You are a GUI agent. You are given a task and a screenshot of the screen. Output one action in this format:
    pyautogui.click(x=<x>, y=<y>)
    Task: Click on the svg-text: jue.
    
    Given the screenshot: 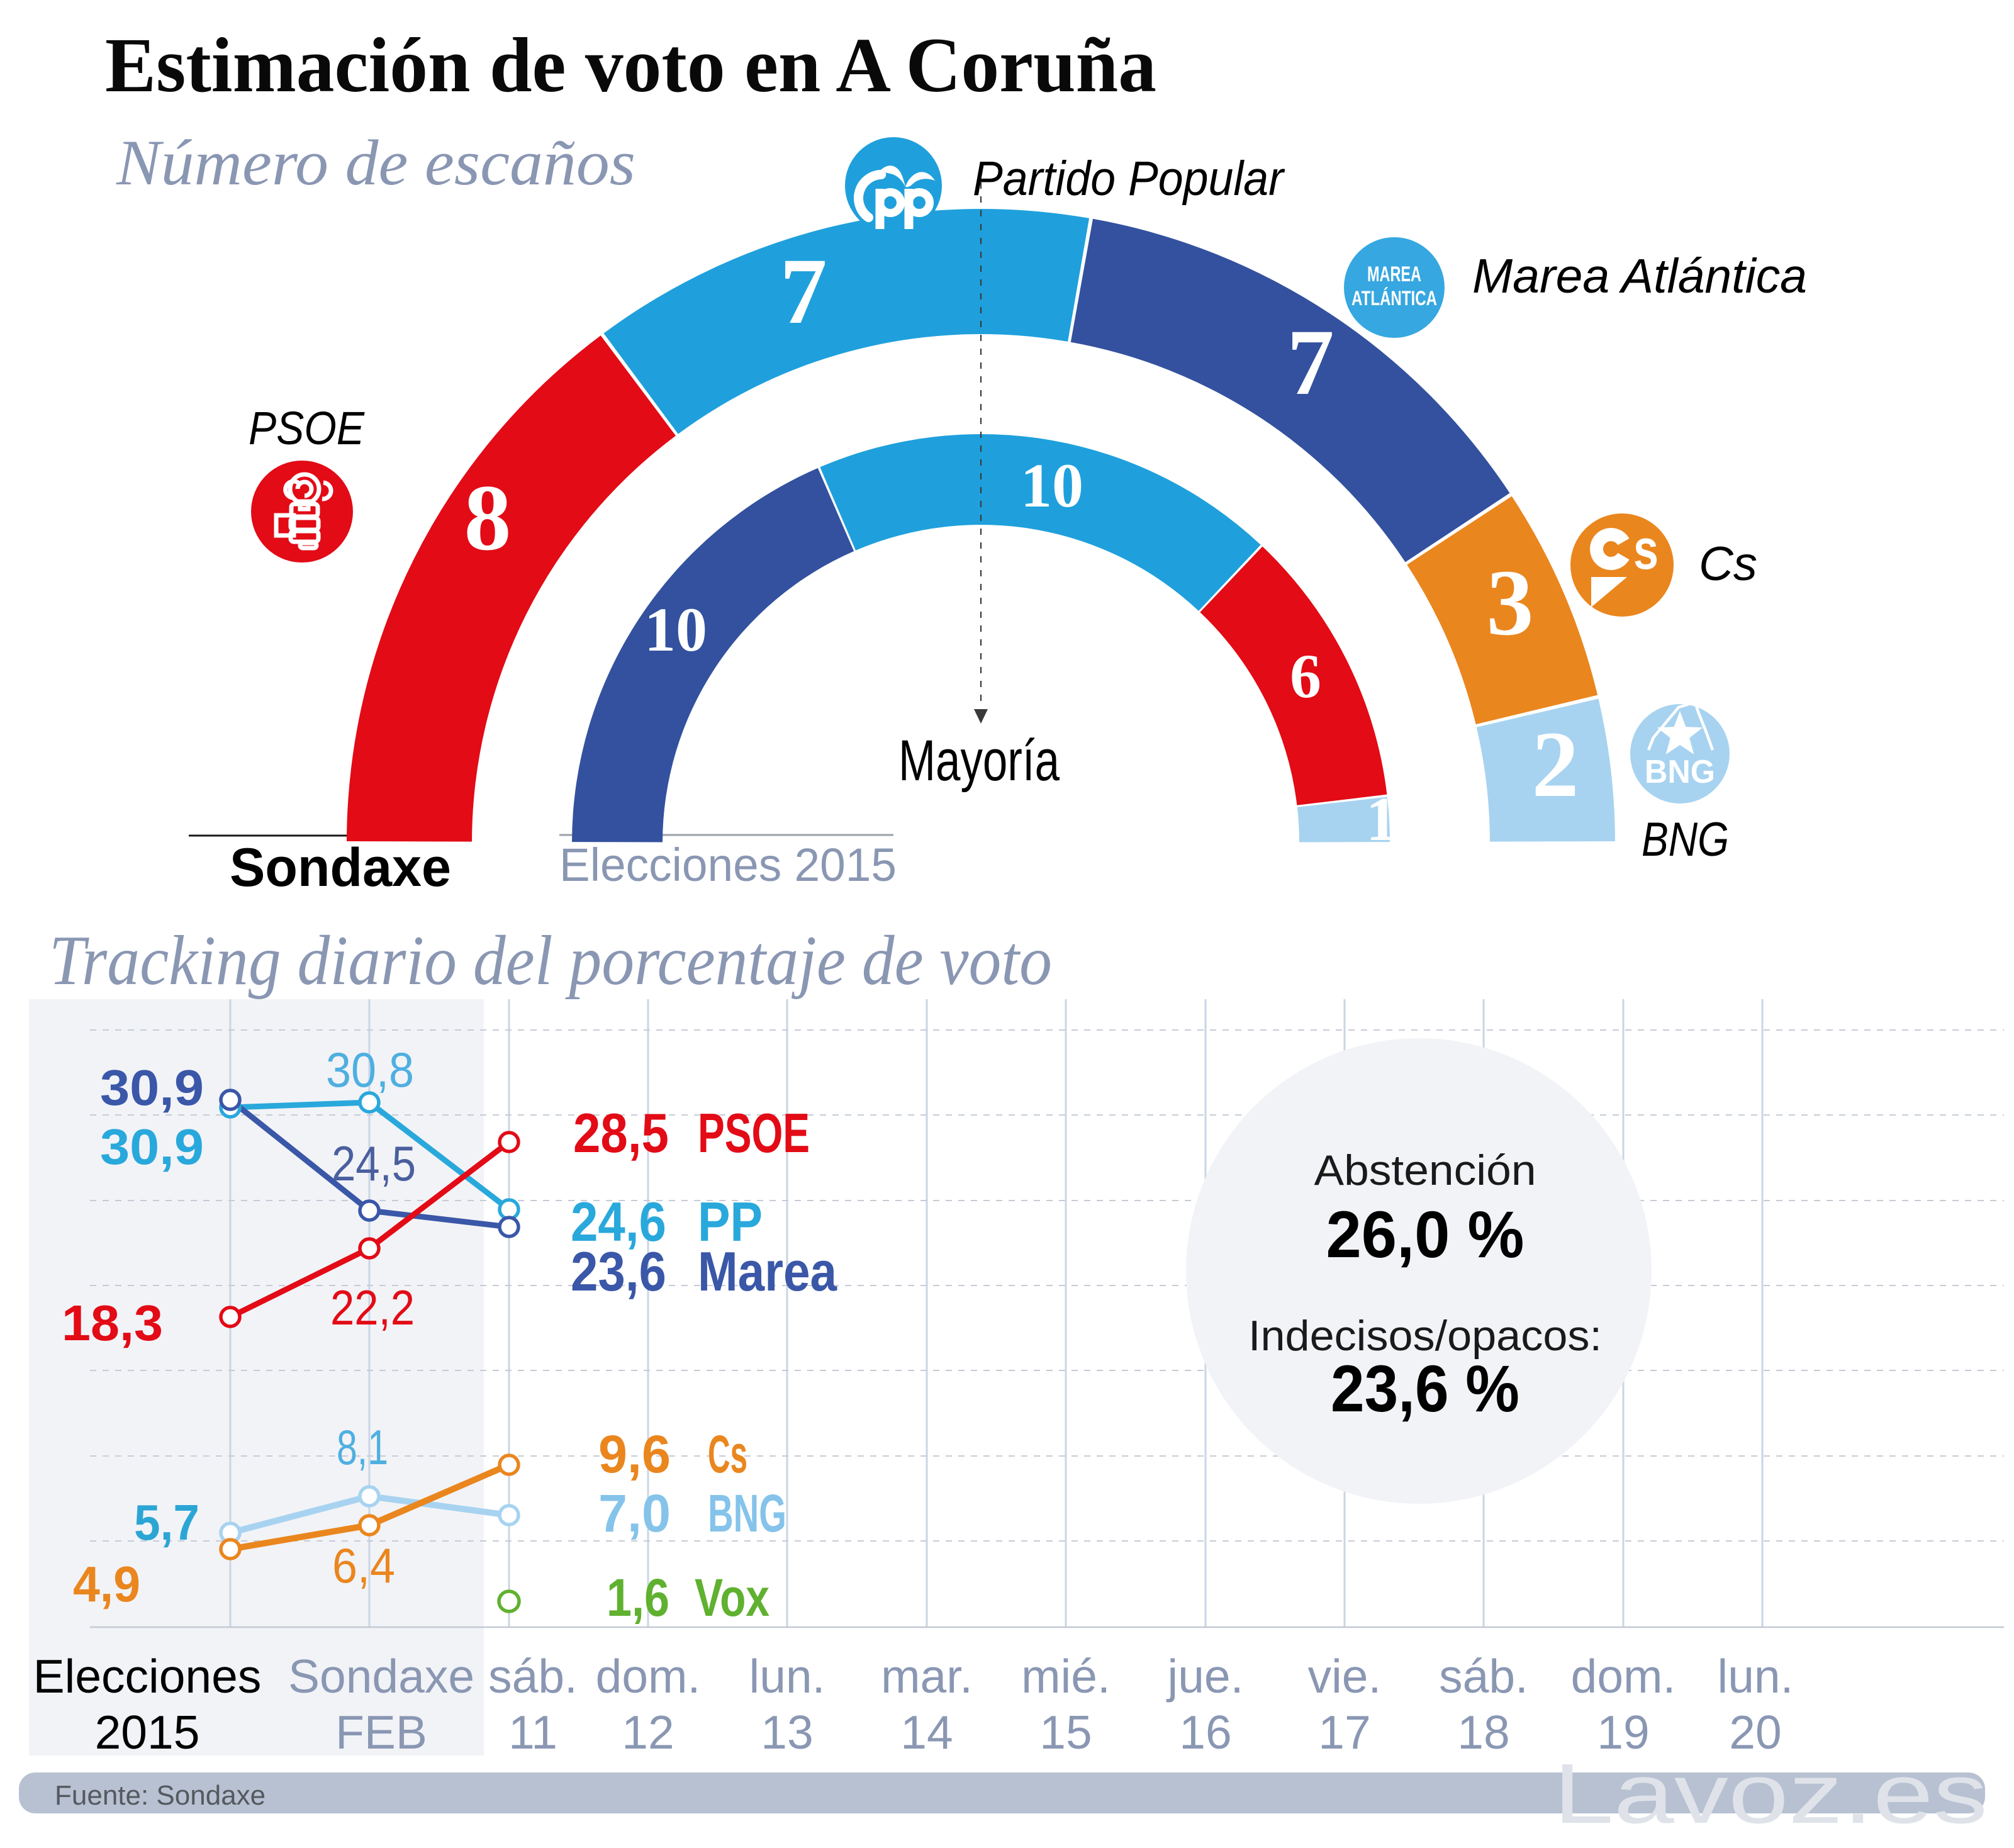 What is the action you would take?
    pyautogui.click(x=1205, y=1676)
    